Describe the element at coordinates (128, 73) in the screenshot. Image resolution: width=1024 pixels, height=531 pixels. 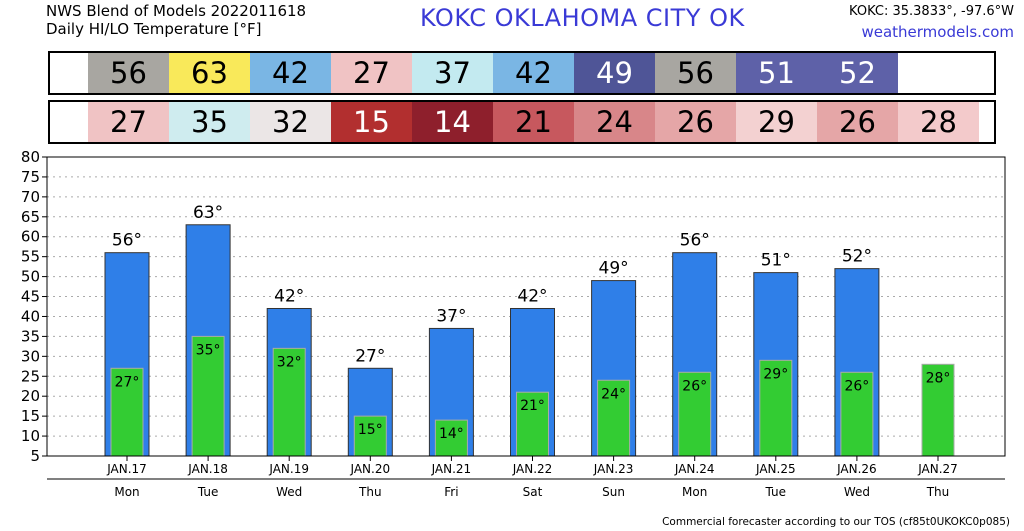
I see `hi_strip-cell: 56` at that location.